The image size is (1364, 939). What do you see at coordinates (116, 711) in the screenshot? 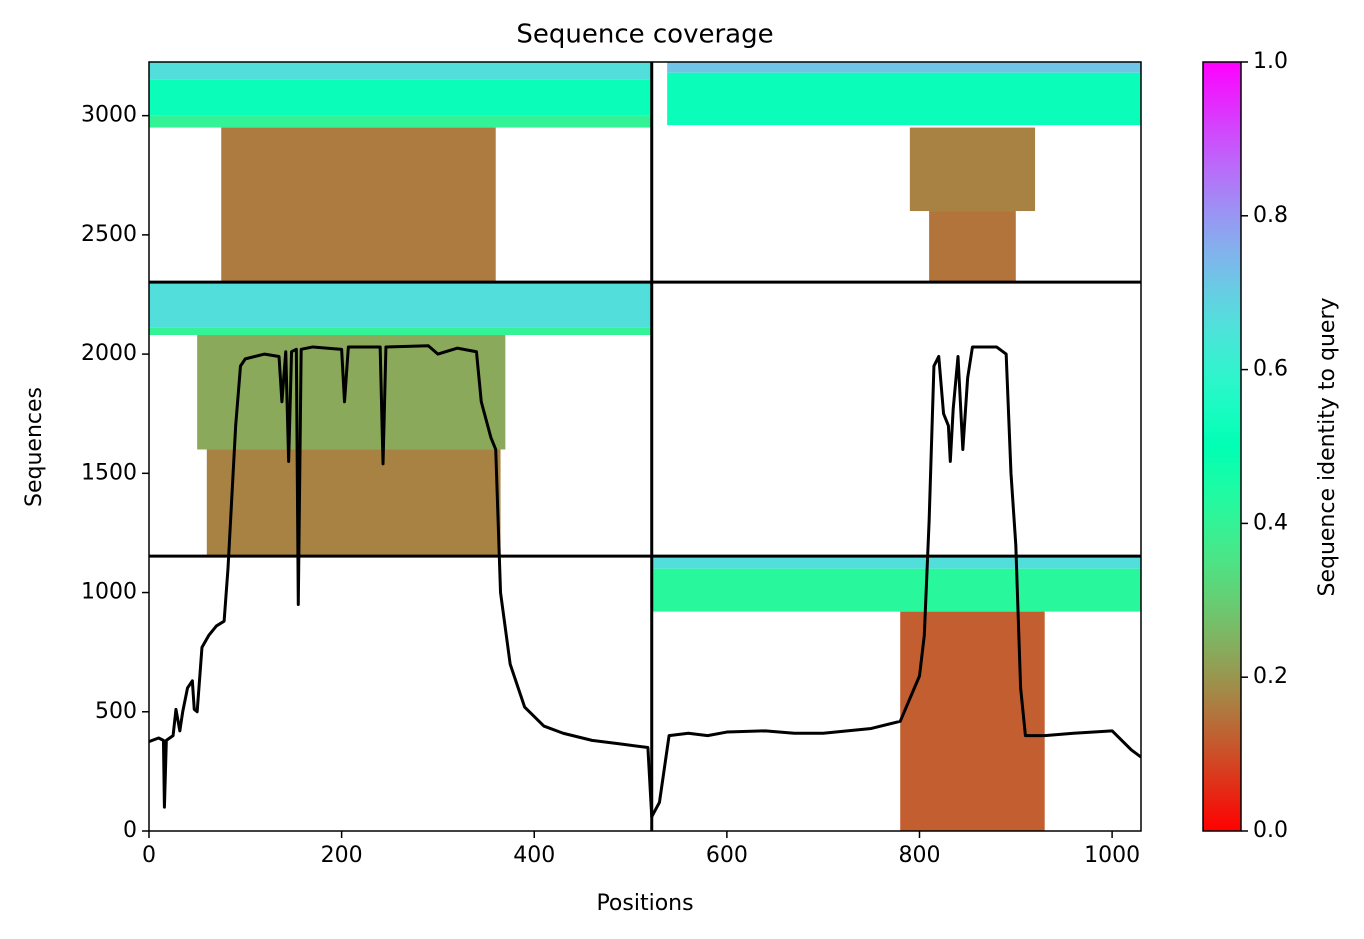
I see `y-tick-label: 500` at bounding box center [116, 711].